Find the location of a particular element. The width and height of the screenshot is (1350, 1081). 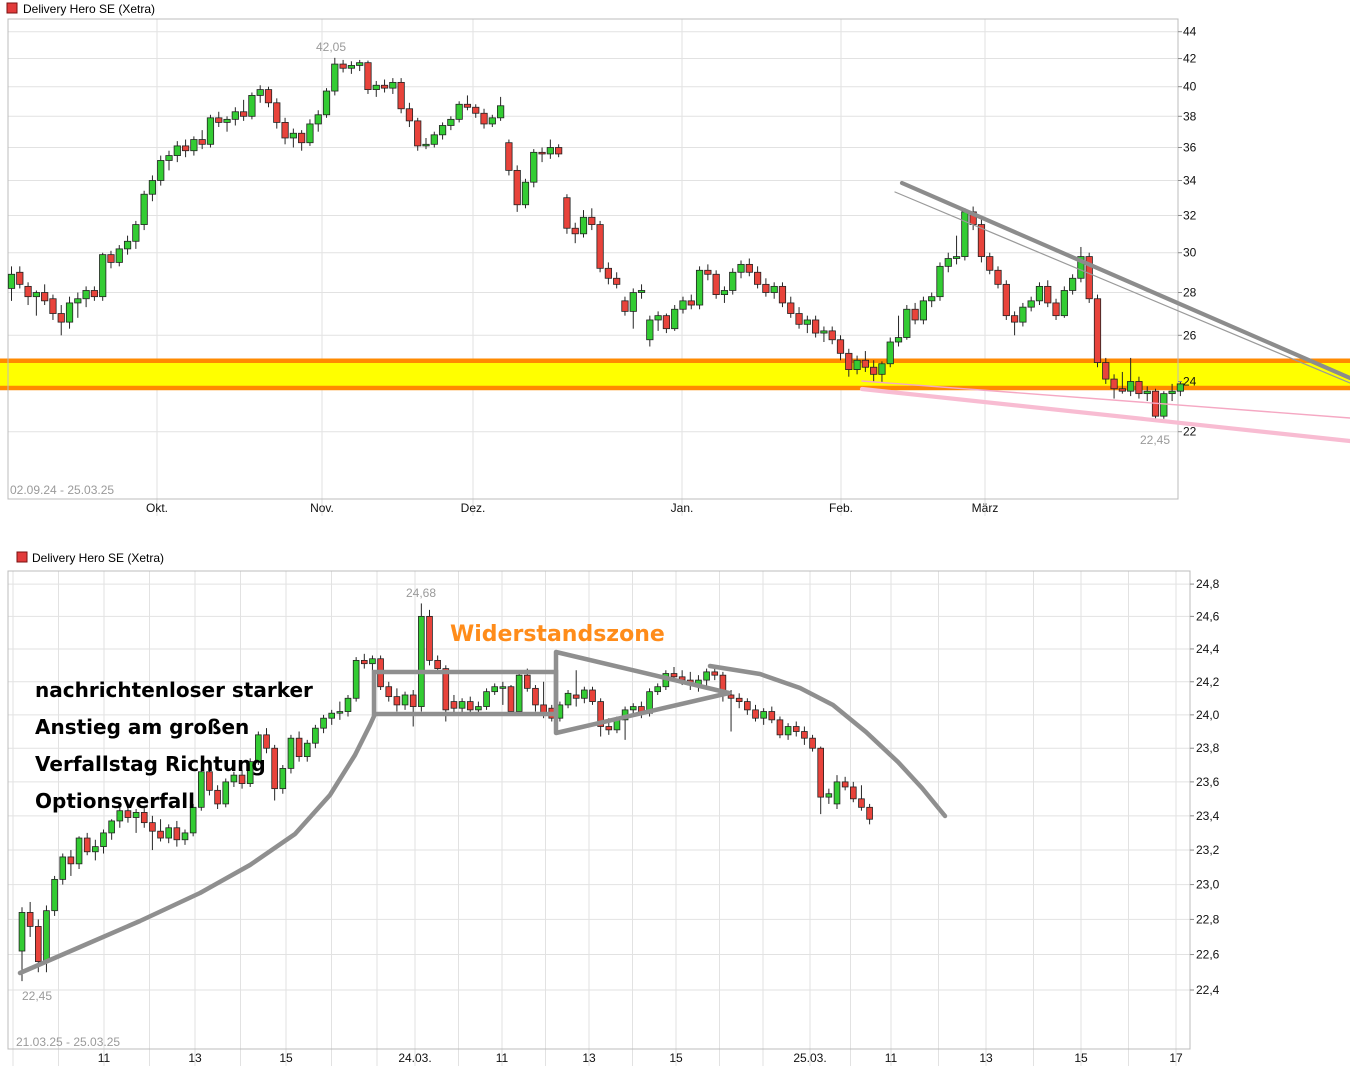

support-zone-band is located at coordinates (675, 374).